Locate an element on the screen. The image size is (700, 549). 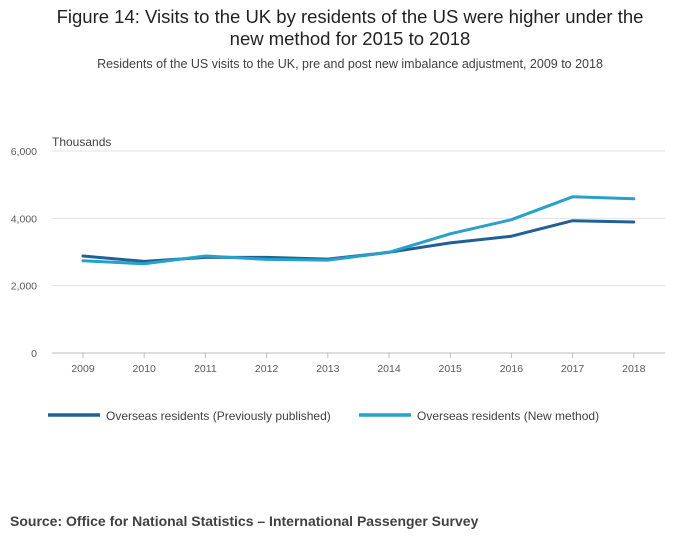
x-tick-label: 2015 is located at coordinates (451, 369).